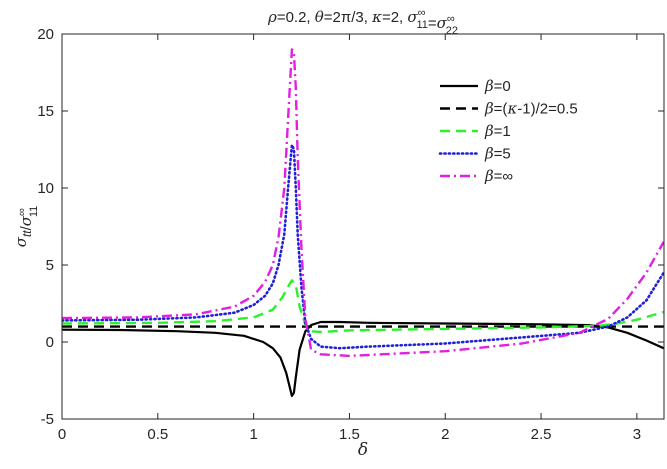 This screenshot has height=469, width=667. I want to click on x-tick-label: 2, so click(445, 434).